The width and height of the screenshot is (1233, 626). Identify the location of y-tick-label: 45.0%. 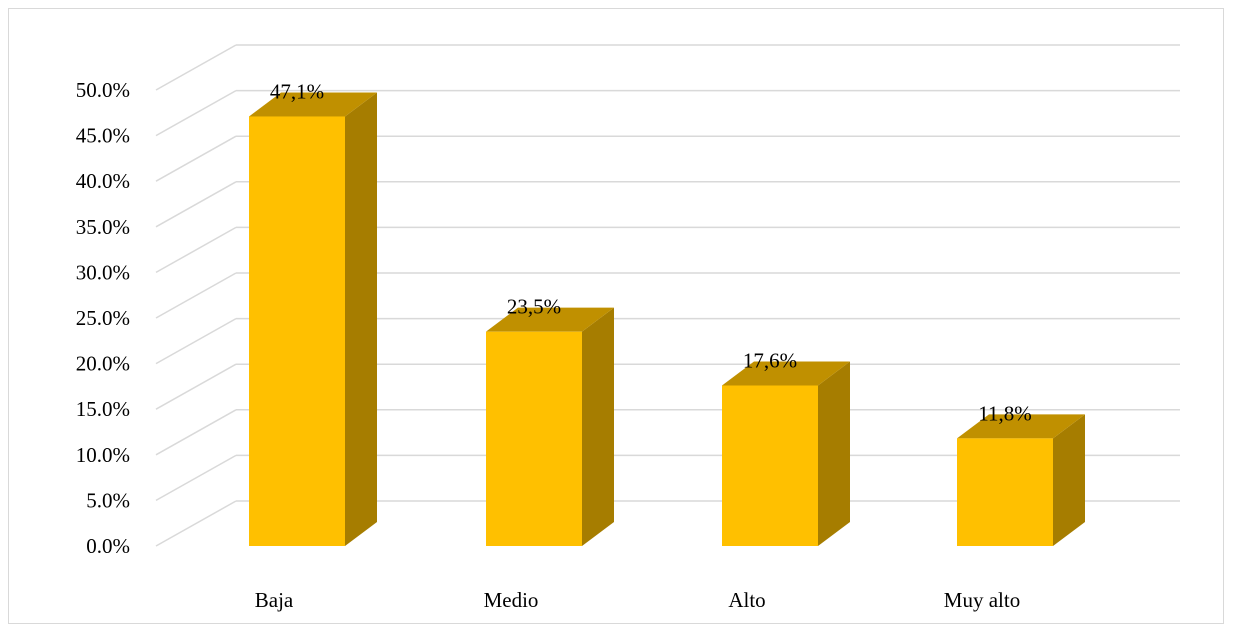
(103, 136).